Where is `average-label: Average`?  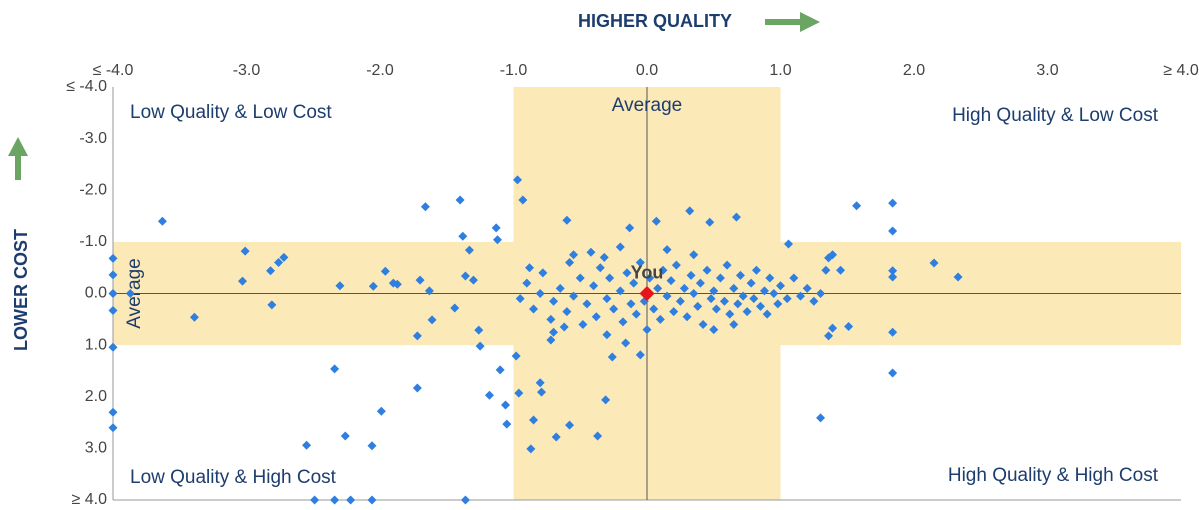 average-label: Average is located at coordinates (647, 105).